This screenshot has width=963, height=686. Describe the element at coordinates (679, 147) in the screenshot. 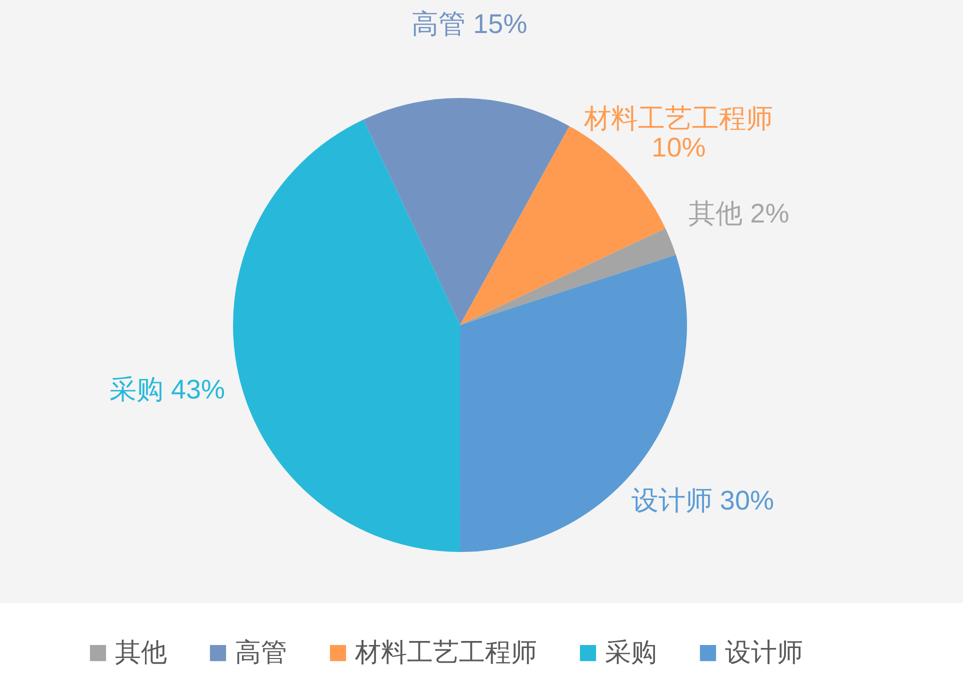

I see `data-label: 10%` at that location.